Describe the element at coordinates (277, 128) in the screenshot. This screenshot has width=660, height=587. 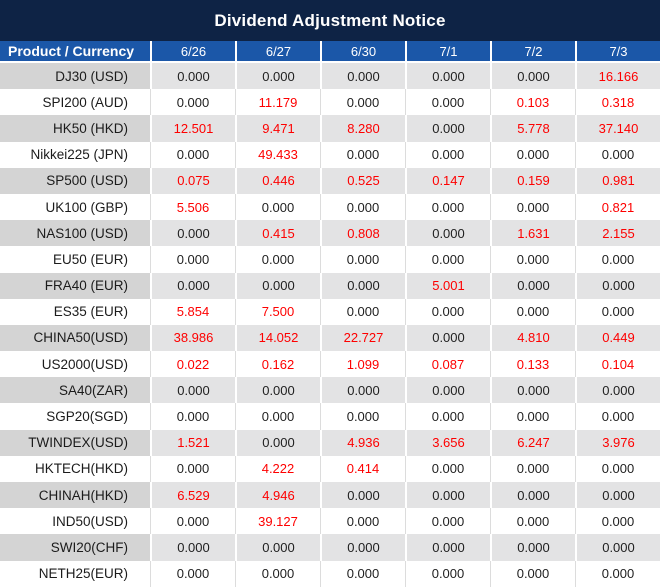
I see `value-cell: 9.471` at that location.